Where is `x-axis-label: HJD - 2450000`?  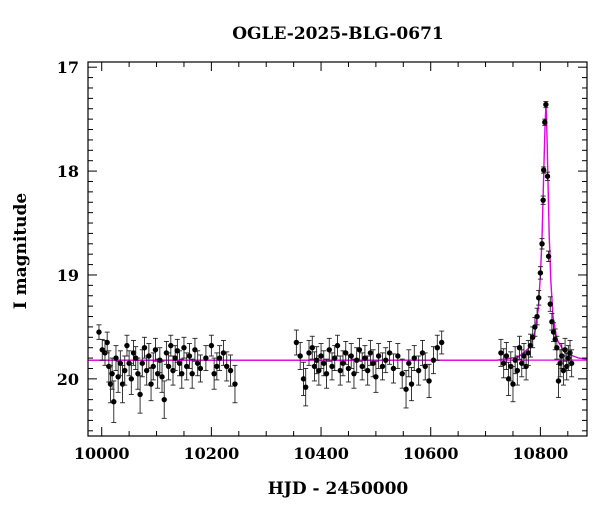 x-axis-label: HJD - 2450000 is located at coordinates (338, 489).